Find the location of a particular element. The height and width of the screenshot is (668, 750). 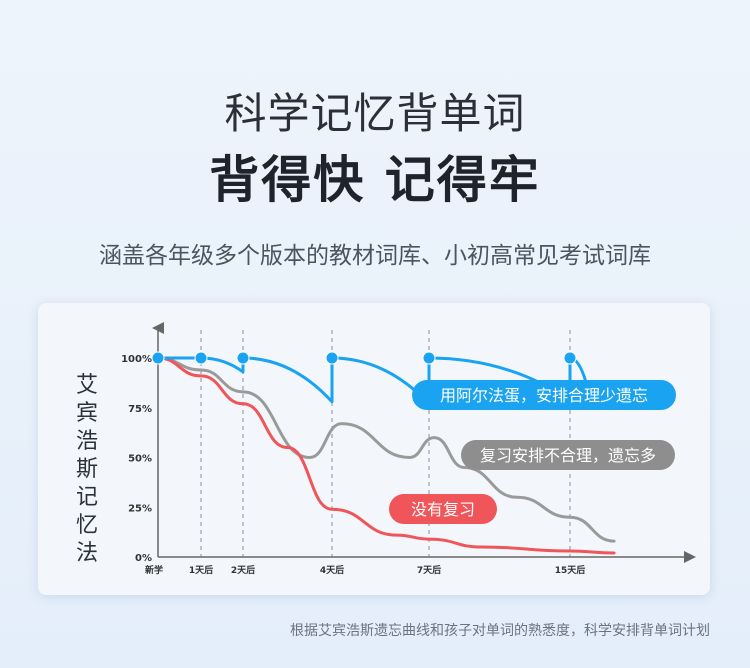

label-alpha-egg: 用阿尔法蛋，安排合理少遗忘 is located at coordinates (544, 395).